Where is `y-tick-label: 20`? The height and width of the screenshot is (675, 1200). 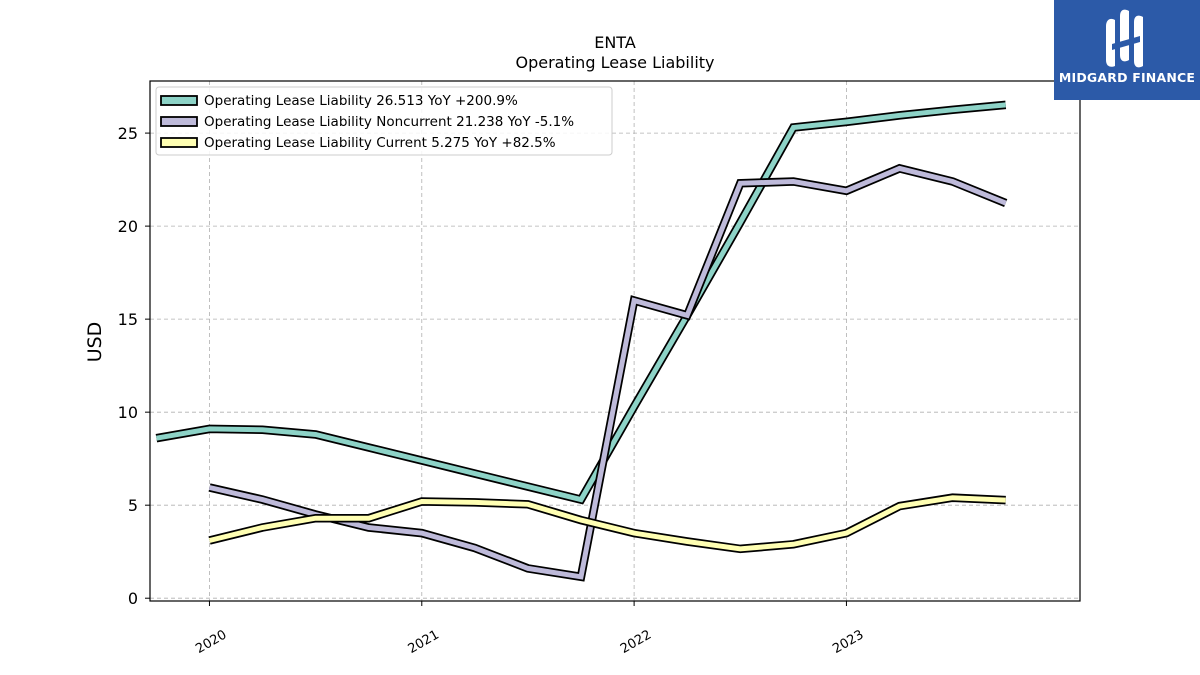 y-tick-label: 20 is located at coordinates (128, 226).